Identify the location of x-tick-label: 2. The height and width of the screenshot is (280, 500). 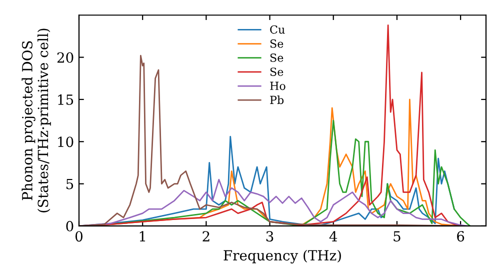
(206, 236).